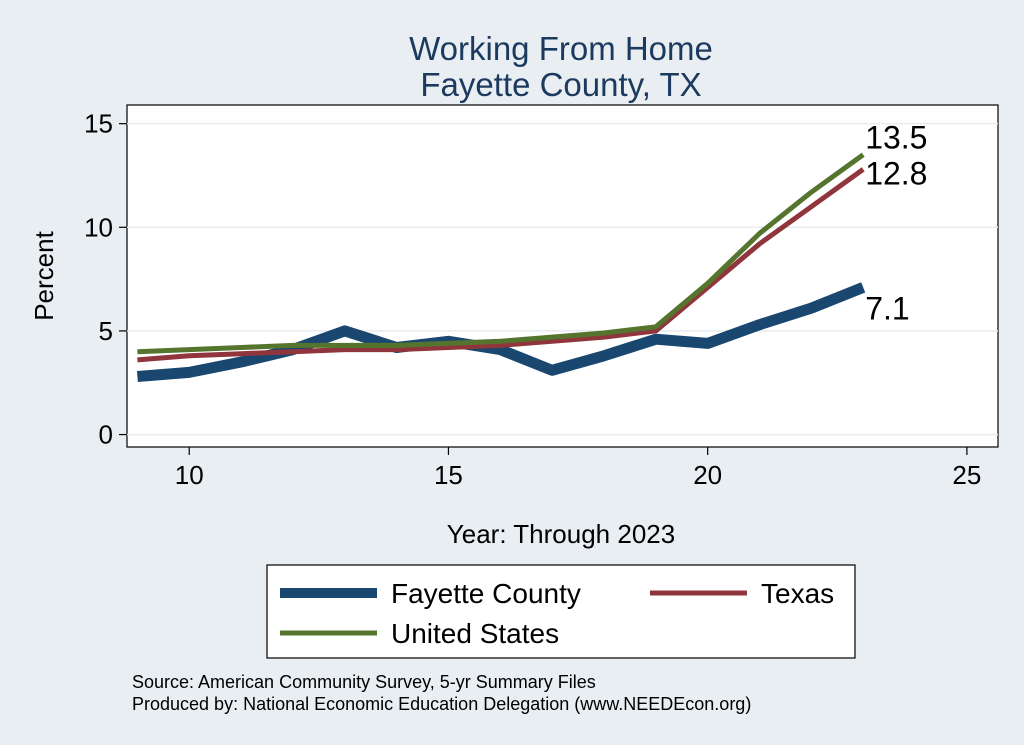 This screenshot has width=1024, height=745. What do you see at coordinates (896, 173) in the screenshot?
I see `texas-end-label: 12.8` at bounding box center [896, 173].